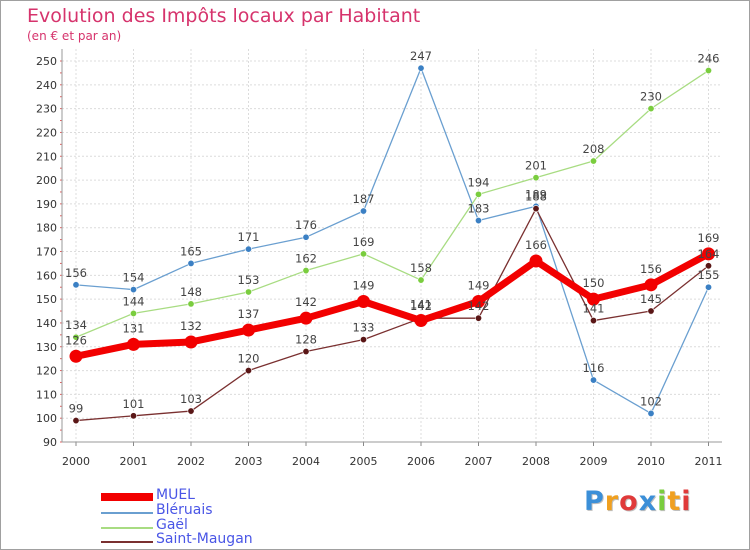  I want to click on data-label: 188, so click(536, 197).